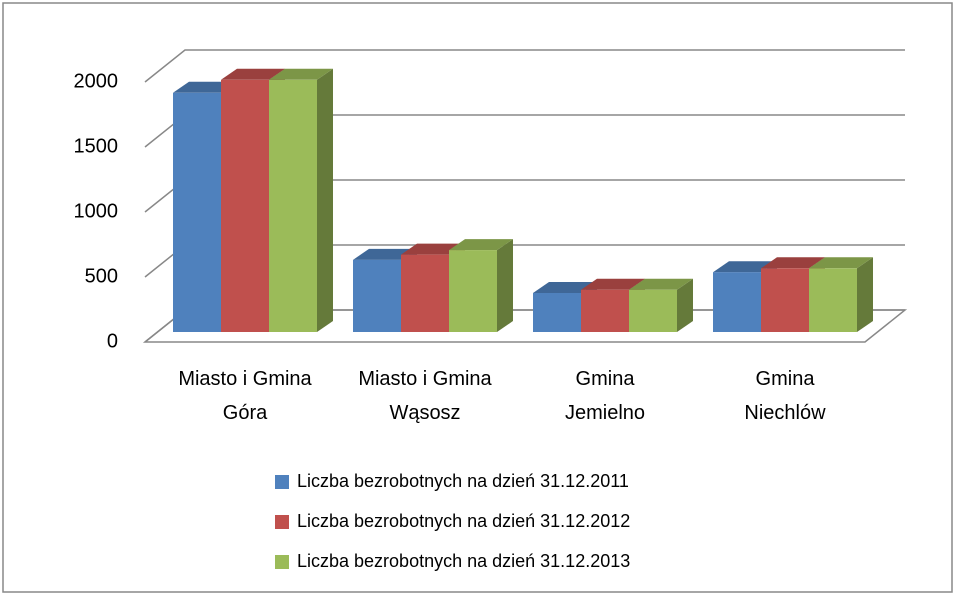 Image resolution: width=955 pixels, height=595 pixels. Describe the element at coordinates (463, 561) in the screenshot. I see `legend-label: Liczba bezrobotnych na dzień 31.12.2013` at that location.